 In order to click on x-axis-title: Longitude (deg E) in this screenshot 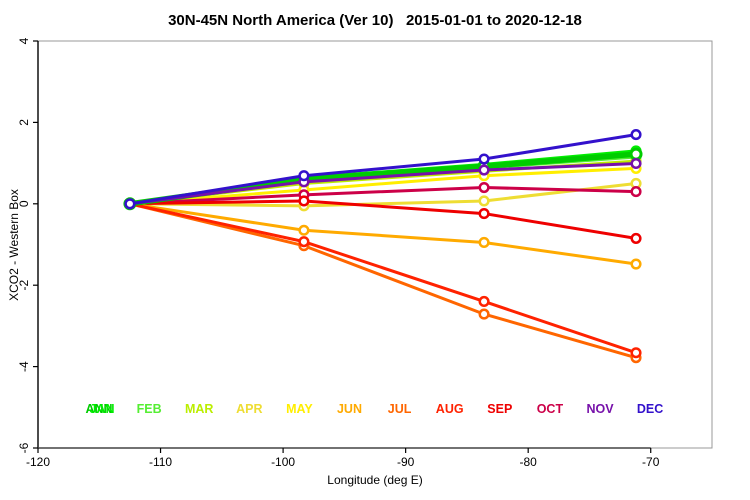, I will do `click(375, 480)`.